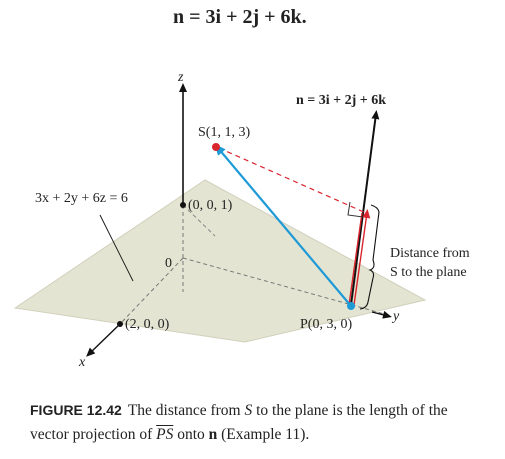 Image resolution: width=505 pixels, height=459 pixels. I want to click on projection-vector-b, so click(362, 257).